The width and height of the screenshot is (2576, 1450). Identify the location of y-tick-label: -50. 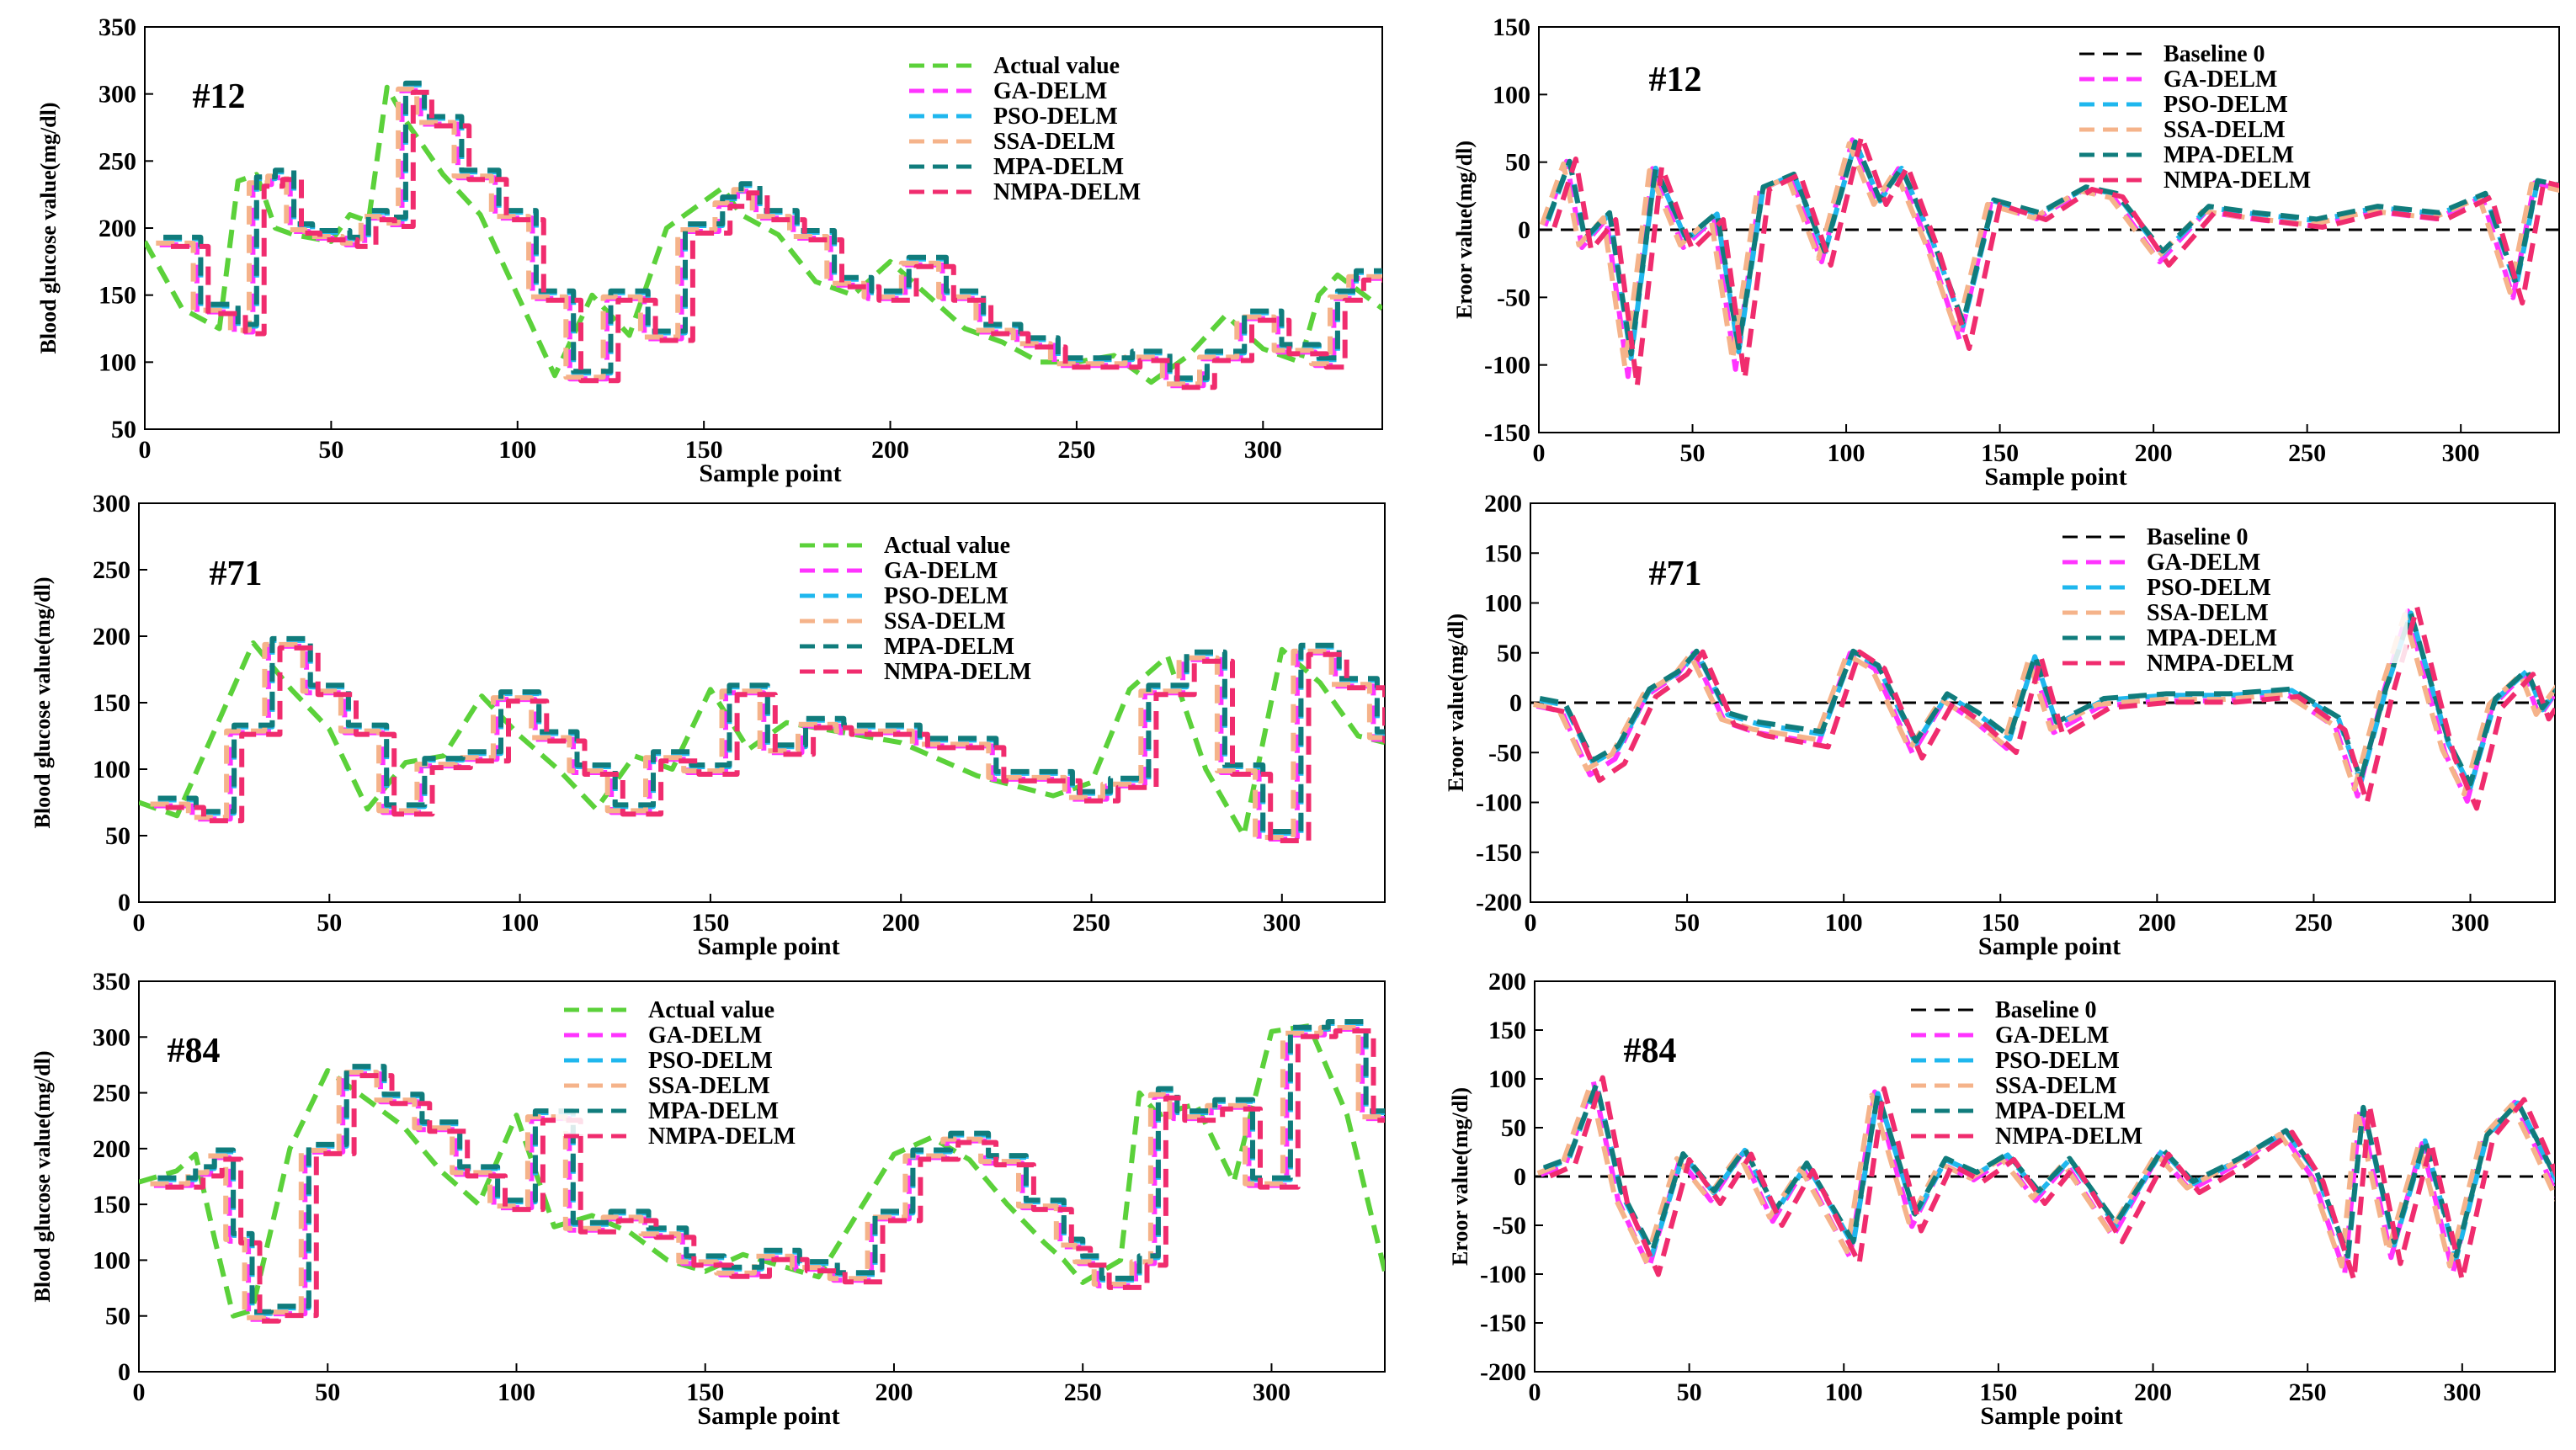
(1505, 753).